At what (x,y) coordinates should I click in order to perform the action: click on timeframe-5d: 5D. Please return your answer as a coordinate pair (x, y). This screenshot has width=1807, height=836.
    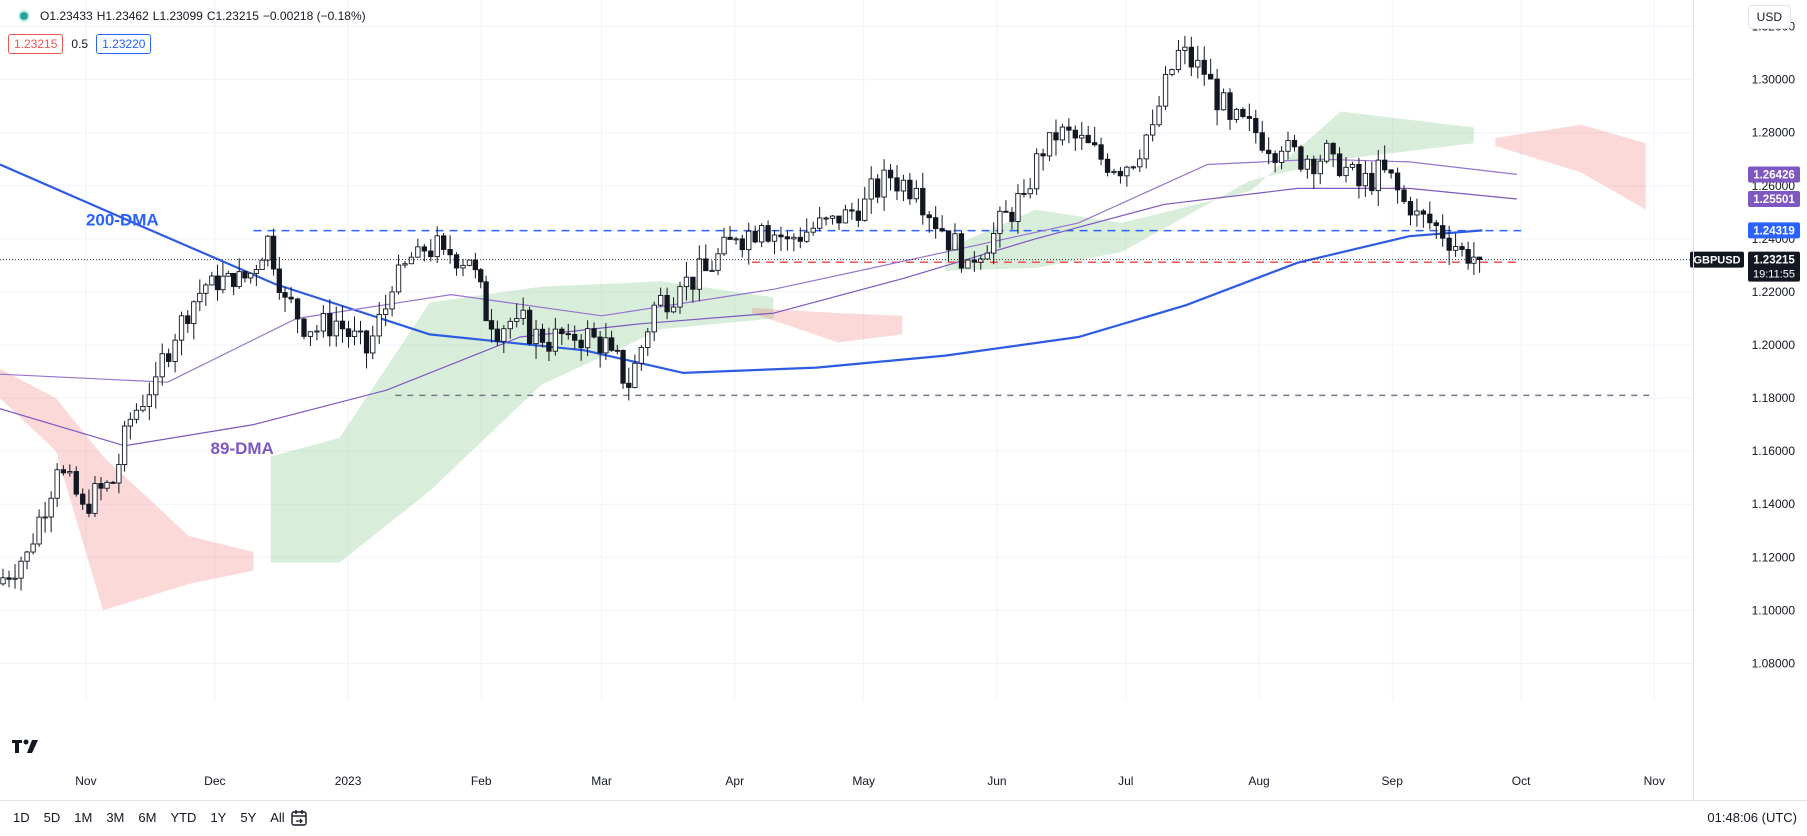
    Looking at the image, I should click on (52, 817).